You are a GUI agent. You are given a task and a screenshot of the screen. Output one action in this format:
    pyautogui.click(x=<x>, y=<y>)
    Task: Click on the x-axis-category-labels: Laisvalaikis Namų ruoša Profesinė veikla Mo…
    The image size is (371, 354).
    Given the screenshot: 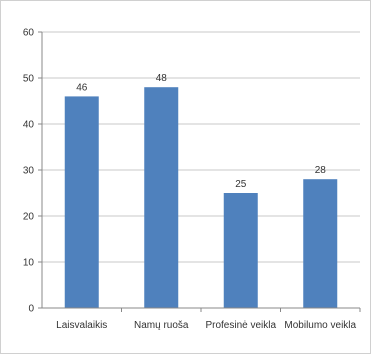 What is the action you would take?
    pyautogui.click(x=208, y=319)
    